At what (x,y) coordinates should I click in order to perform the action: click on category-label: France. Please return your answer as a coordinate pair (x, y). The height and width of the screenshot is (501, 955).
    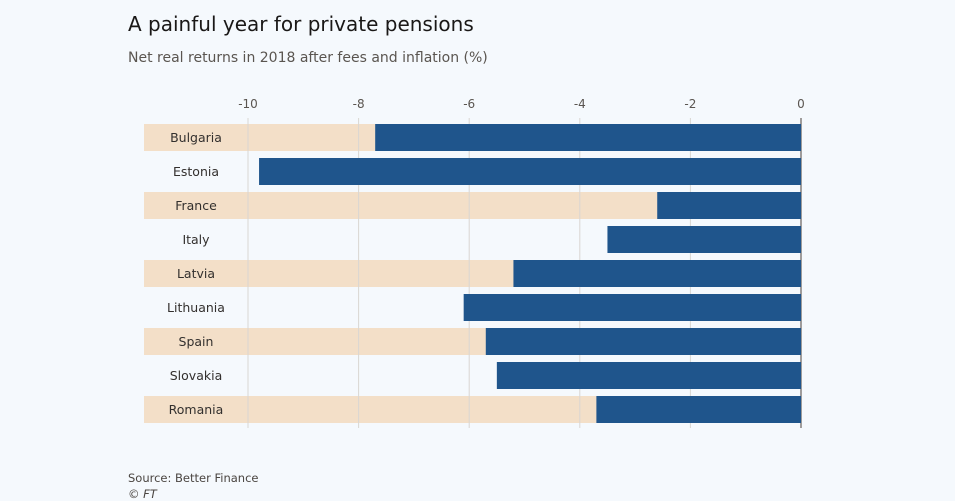
    Looking at the image, I should click on (196, 205).